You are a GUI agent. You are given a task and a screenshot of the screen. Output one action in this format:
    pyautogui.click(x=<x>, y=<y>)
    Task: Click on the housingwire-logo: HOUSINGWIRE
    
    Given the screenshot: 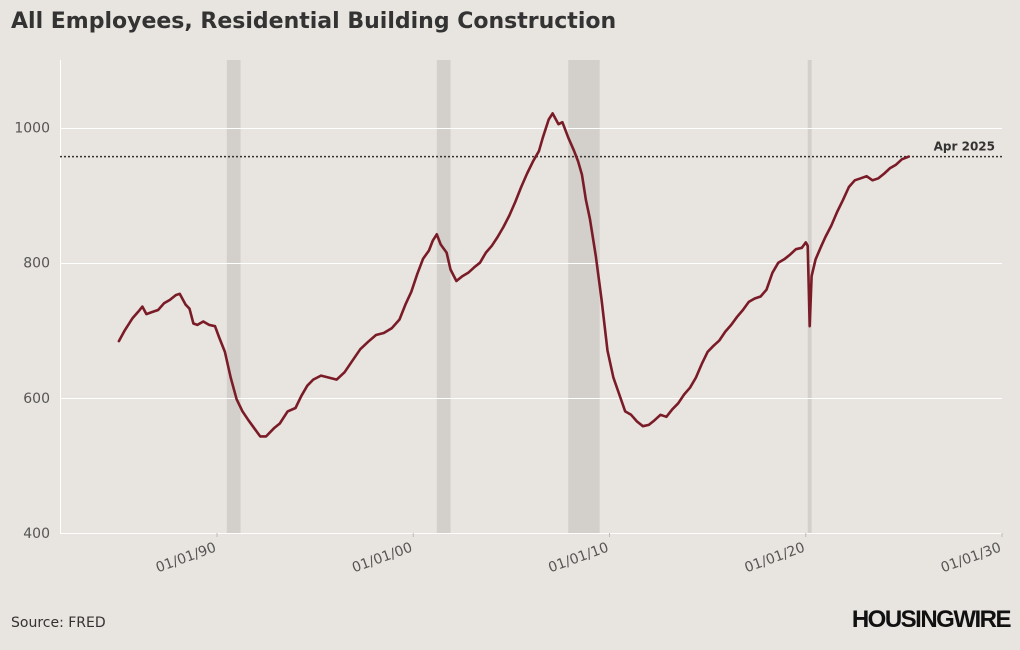 What is the action you would take?
    pyautogui.click(x=931, y=619)
    